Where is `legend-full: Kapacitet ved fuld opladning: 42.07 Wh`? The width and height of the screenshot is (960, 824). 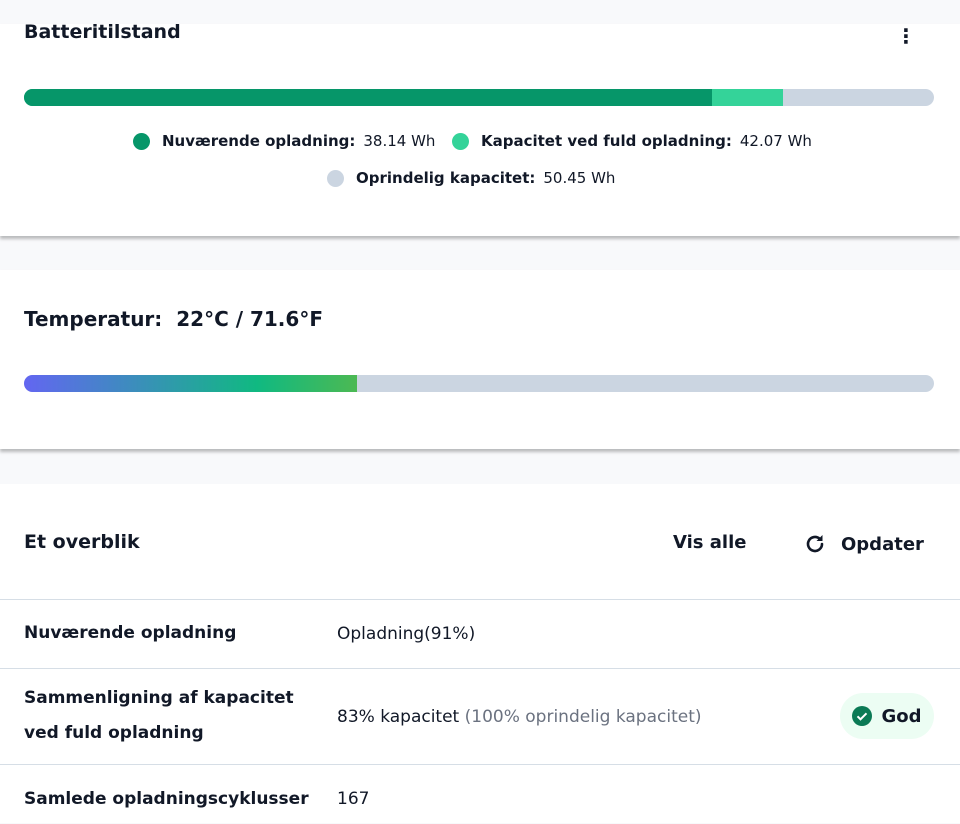
legend-full: Kapacitet ved fuld opladning: 42.07 Wh is located at coordinates (632, 141).